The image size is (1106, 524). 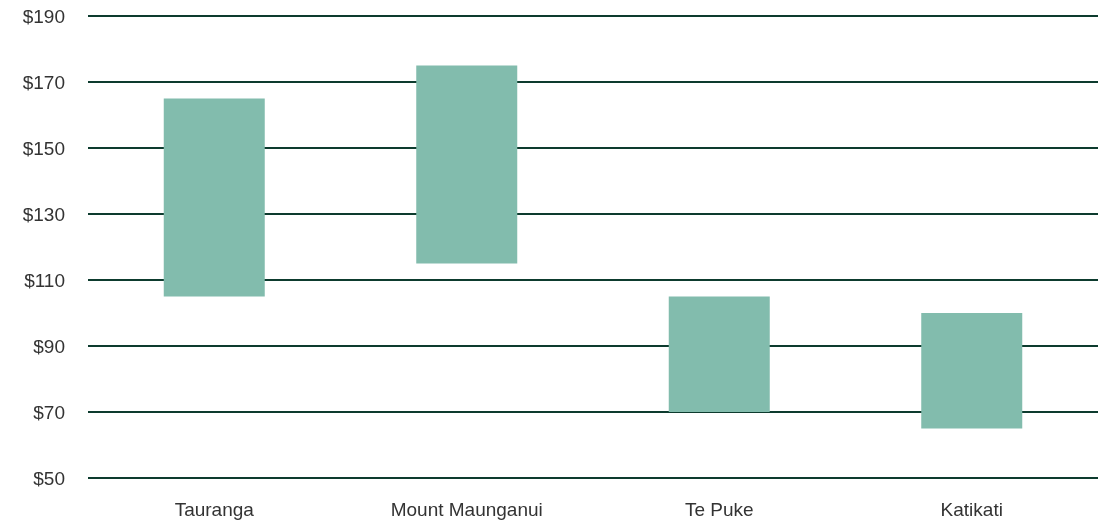 What do you see at coordinates (971, 509) in the screenshot?
I see `x-tick-label: Katikati` at bounding box center [971, 509].